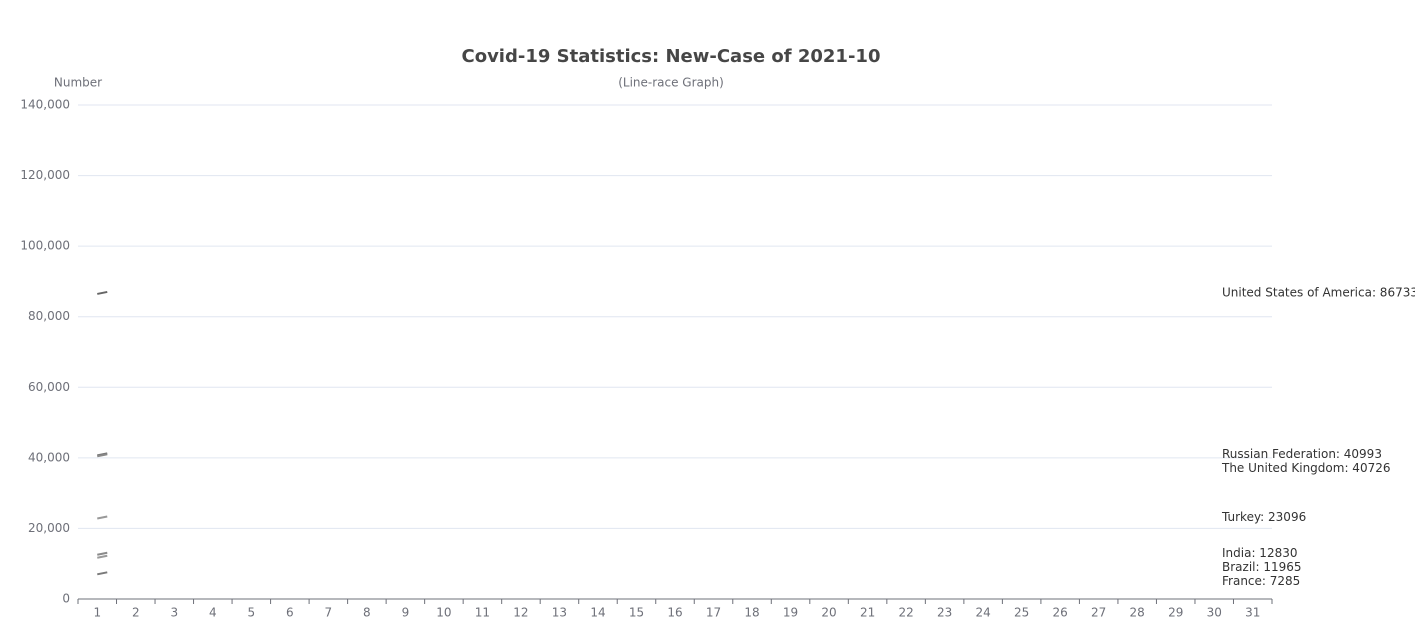 Image resolution: width=1415 pixels, height=633 pixels. I want to click on x-tick-label: 10, so click(443, 613).